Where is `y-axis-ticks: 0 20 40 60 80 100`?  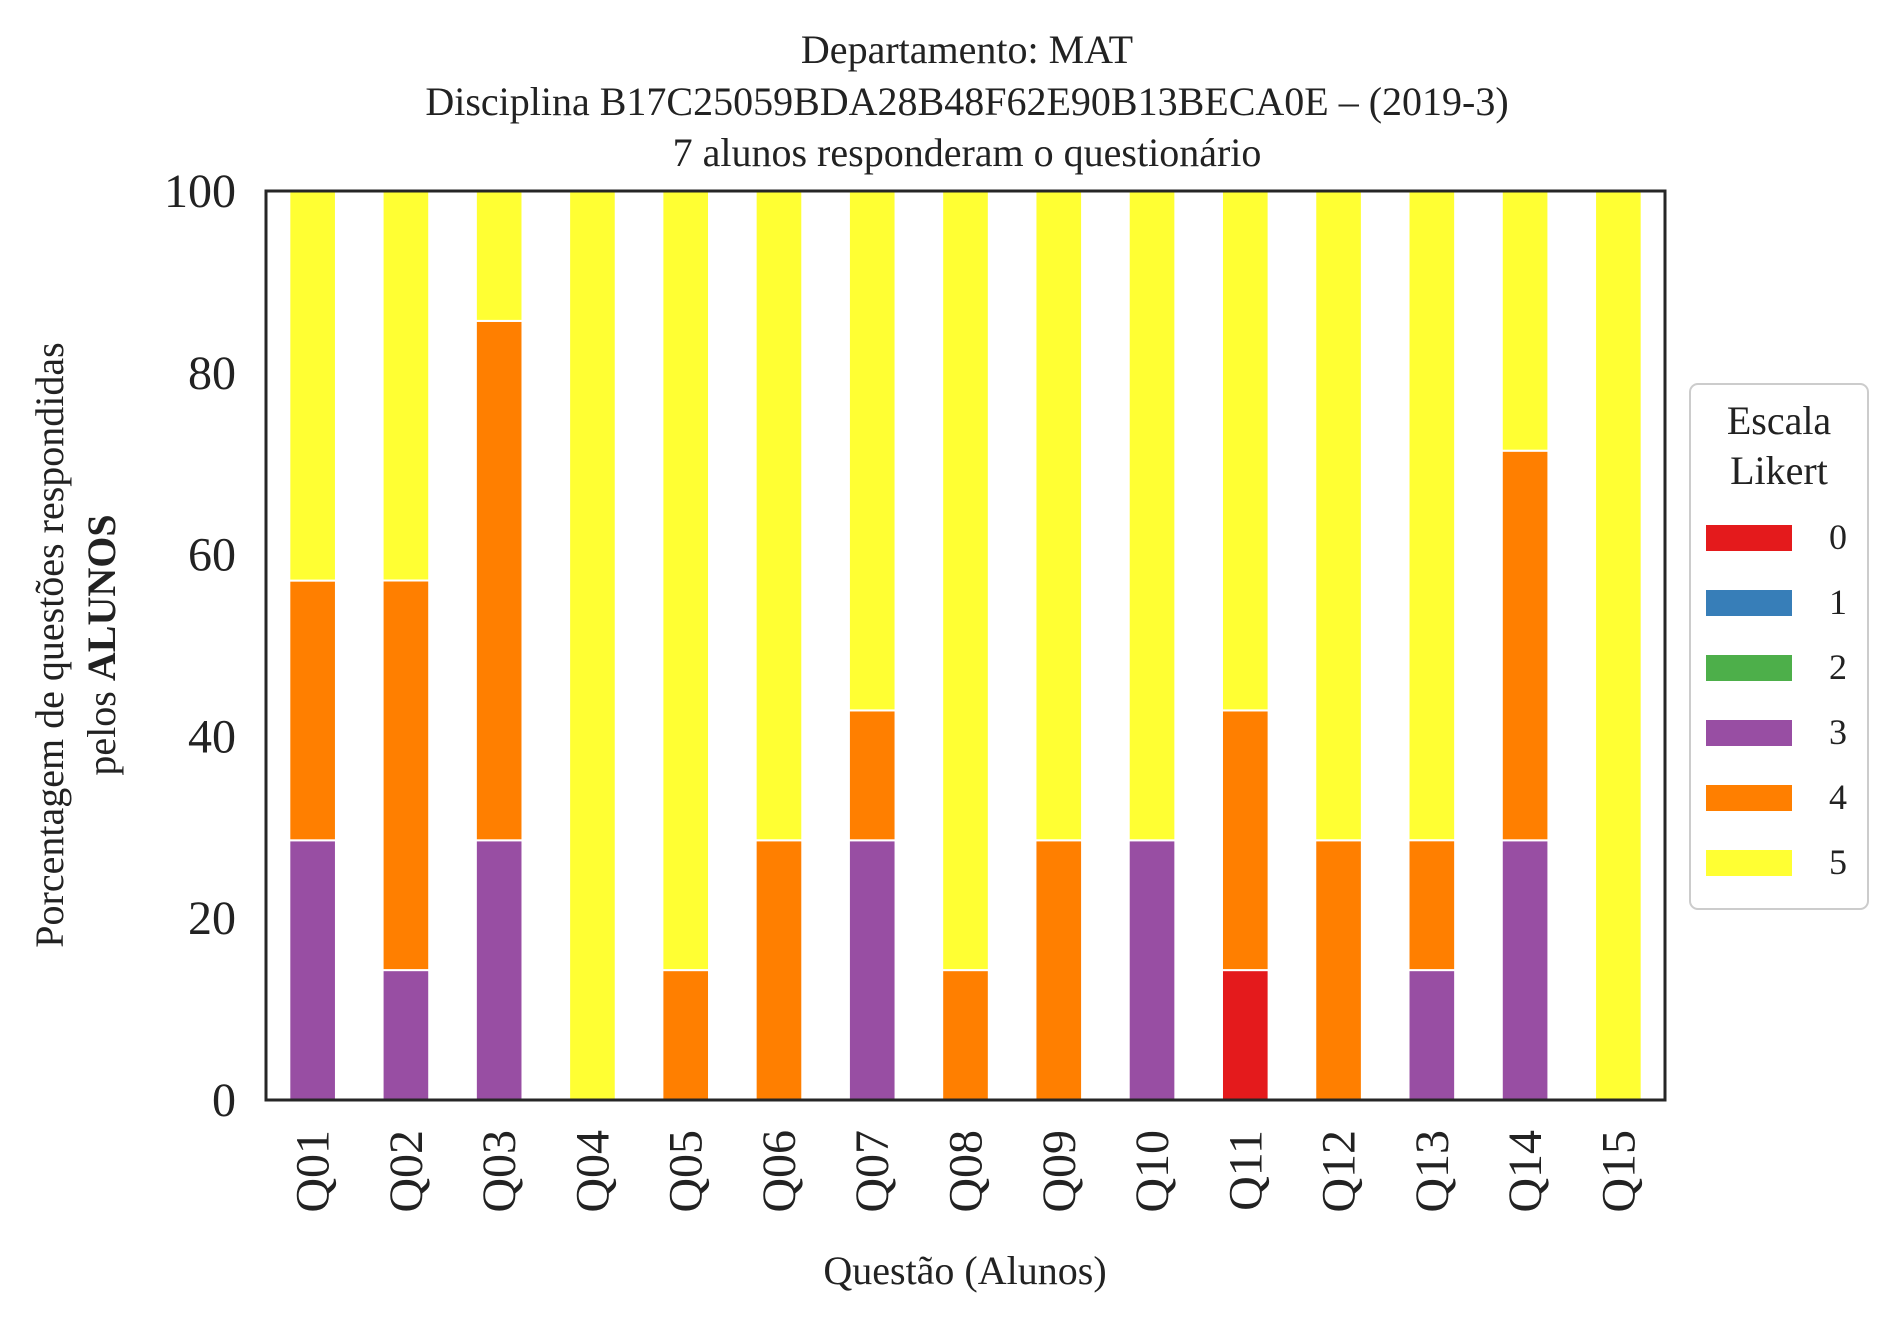 y-axis-ticks: 0 20 40 60 80 100 is located at coordinates (200, 646).